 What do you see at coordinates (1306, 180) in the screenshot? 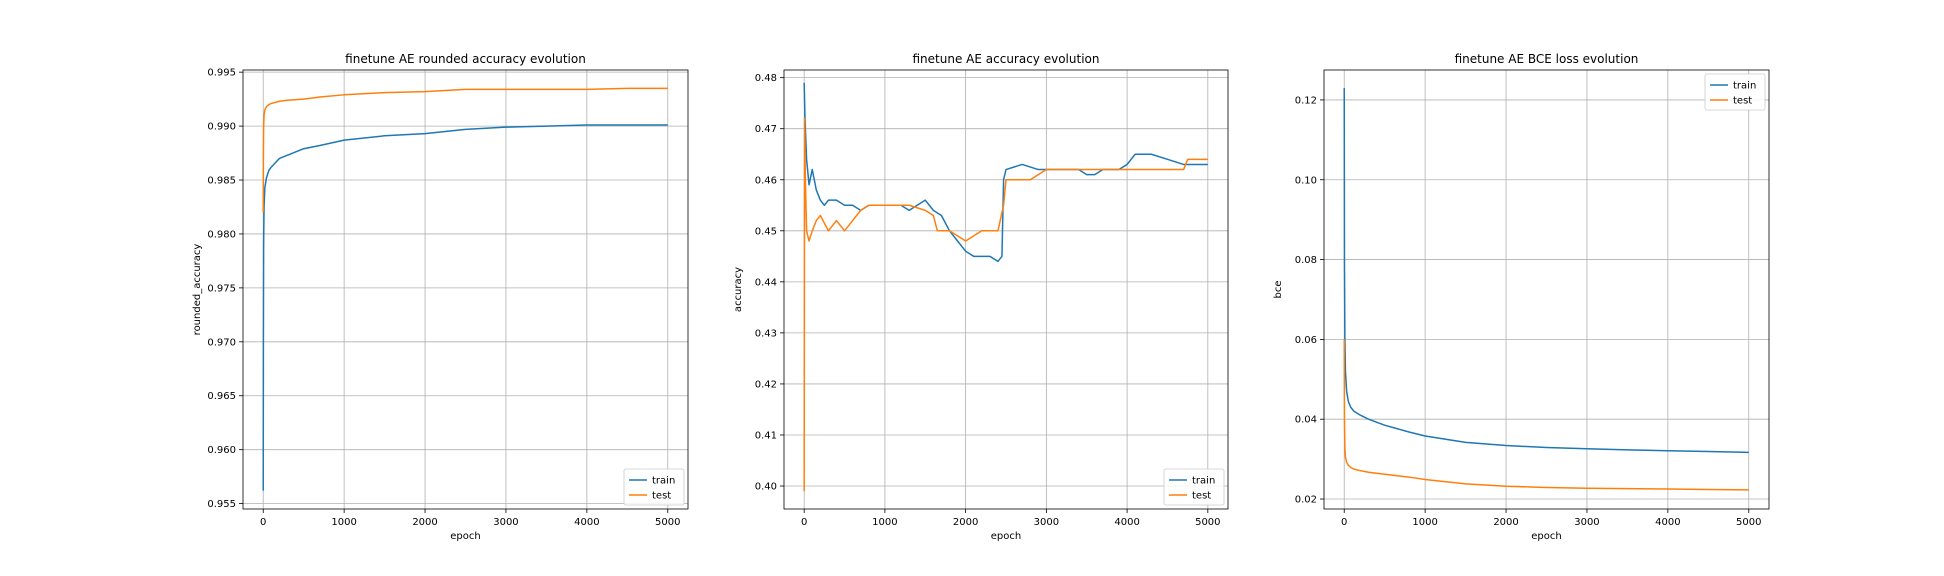
I see `y-tick-label: 0.10` at bounding box center [1306, 180].